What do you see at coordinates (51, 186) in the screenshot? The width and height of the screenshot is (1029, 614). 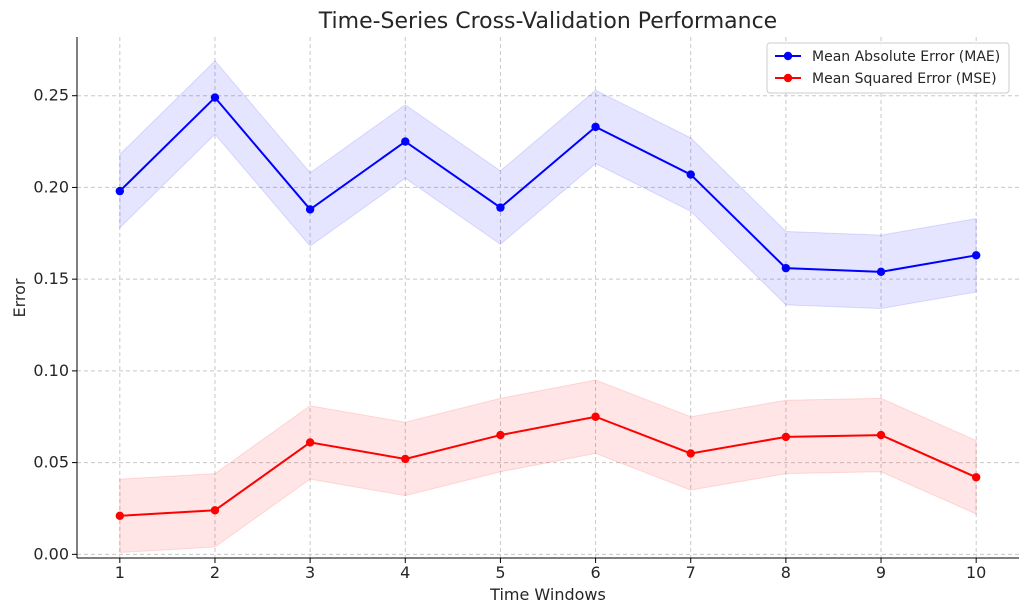 I see `y-tick-label-4: 0.20` at bounding box center [51, 186].